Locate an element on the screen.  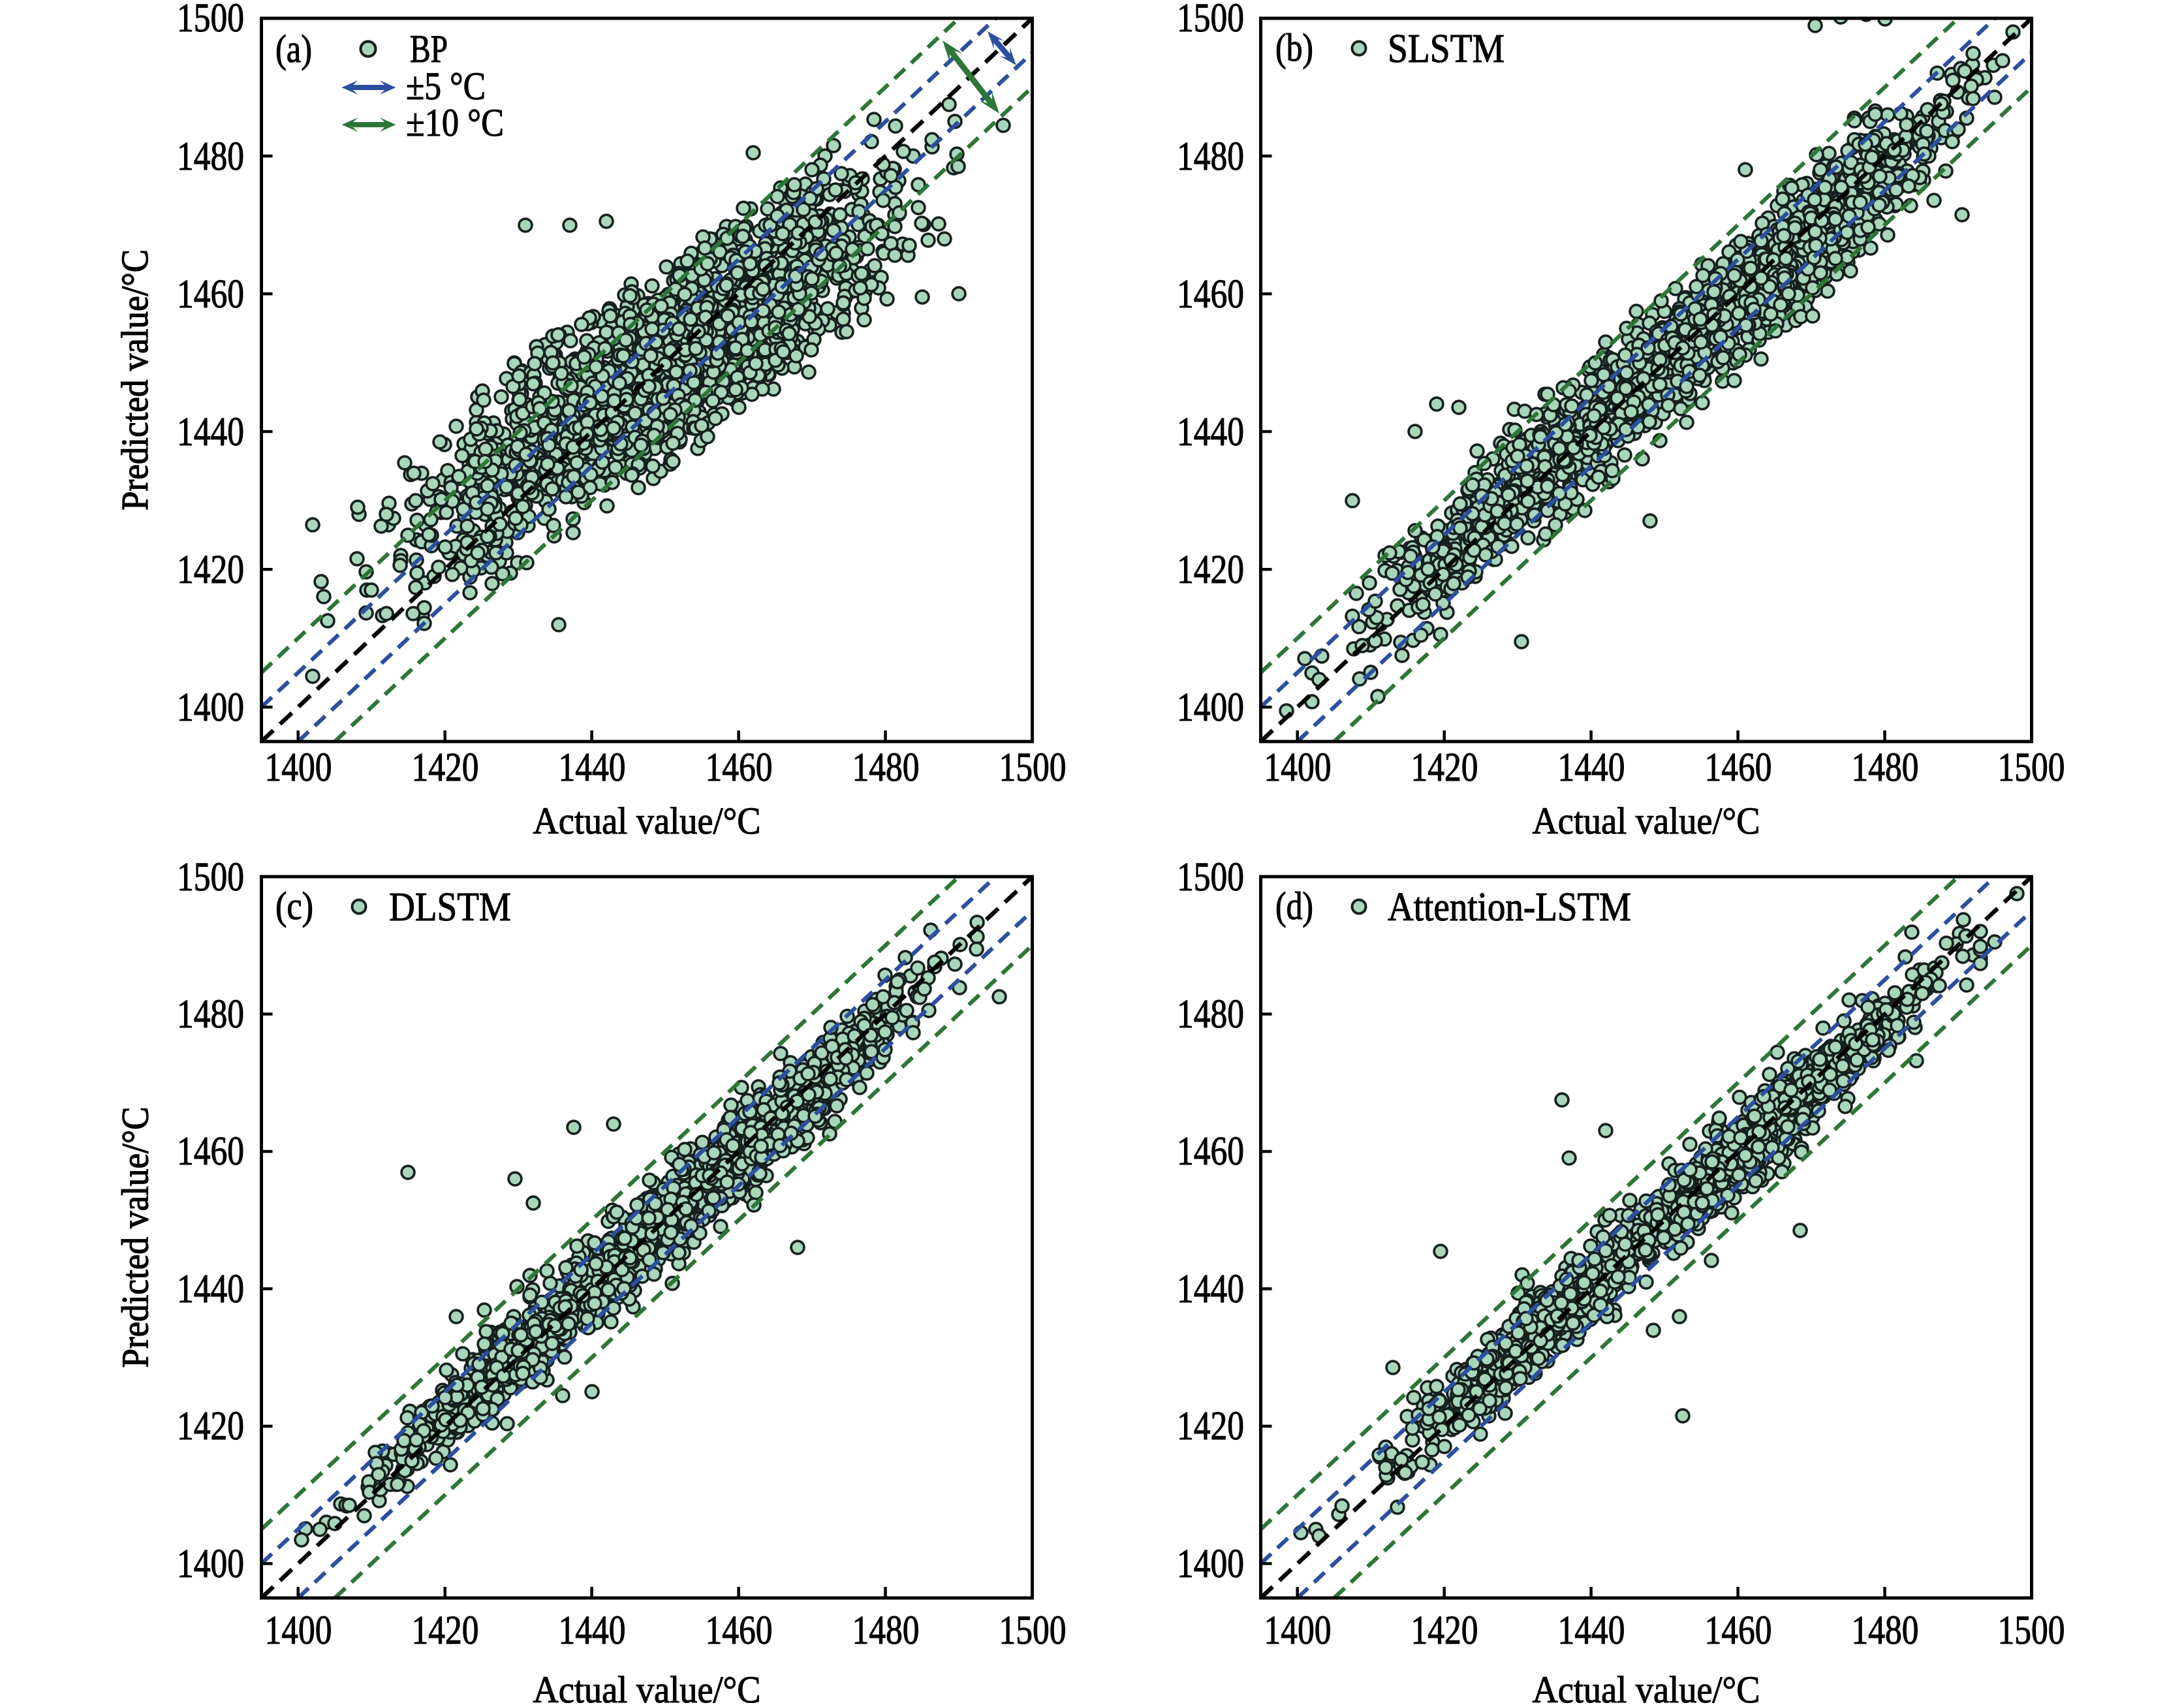
svg-text: Attention-LSTM is located at coordinates (1510, 907).